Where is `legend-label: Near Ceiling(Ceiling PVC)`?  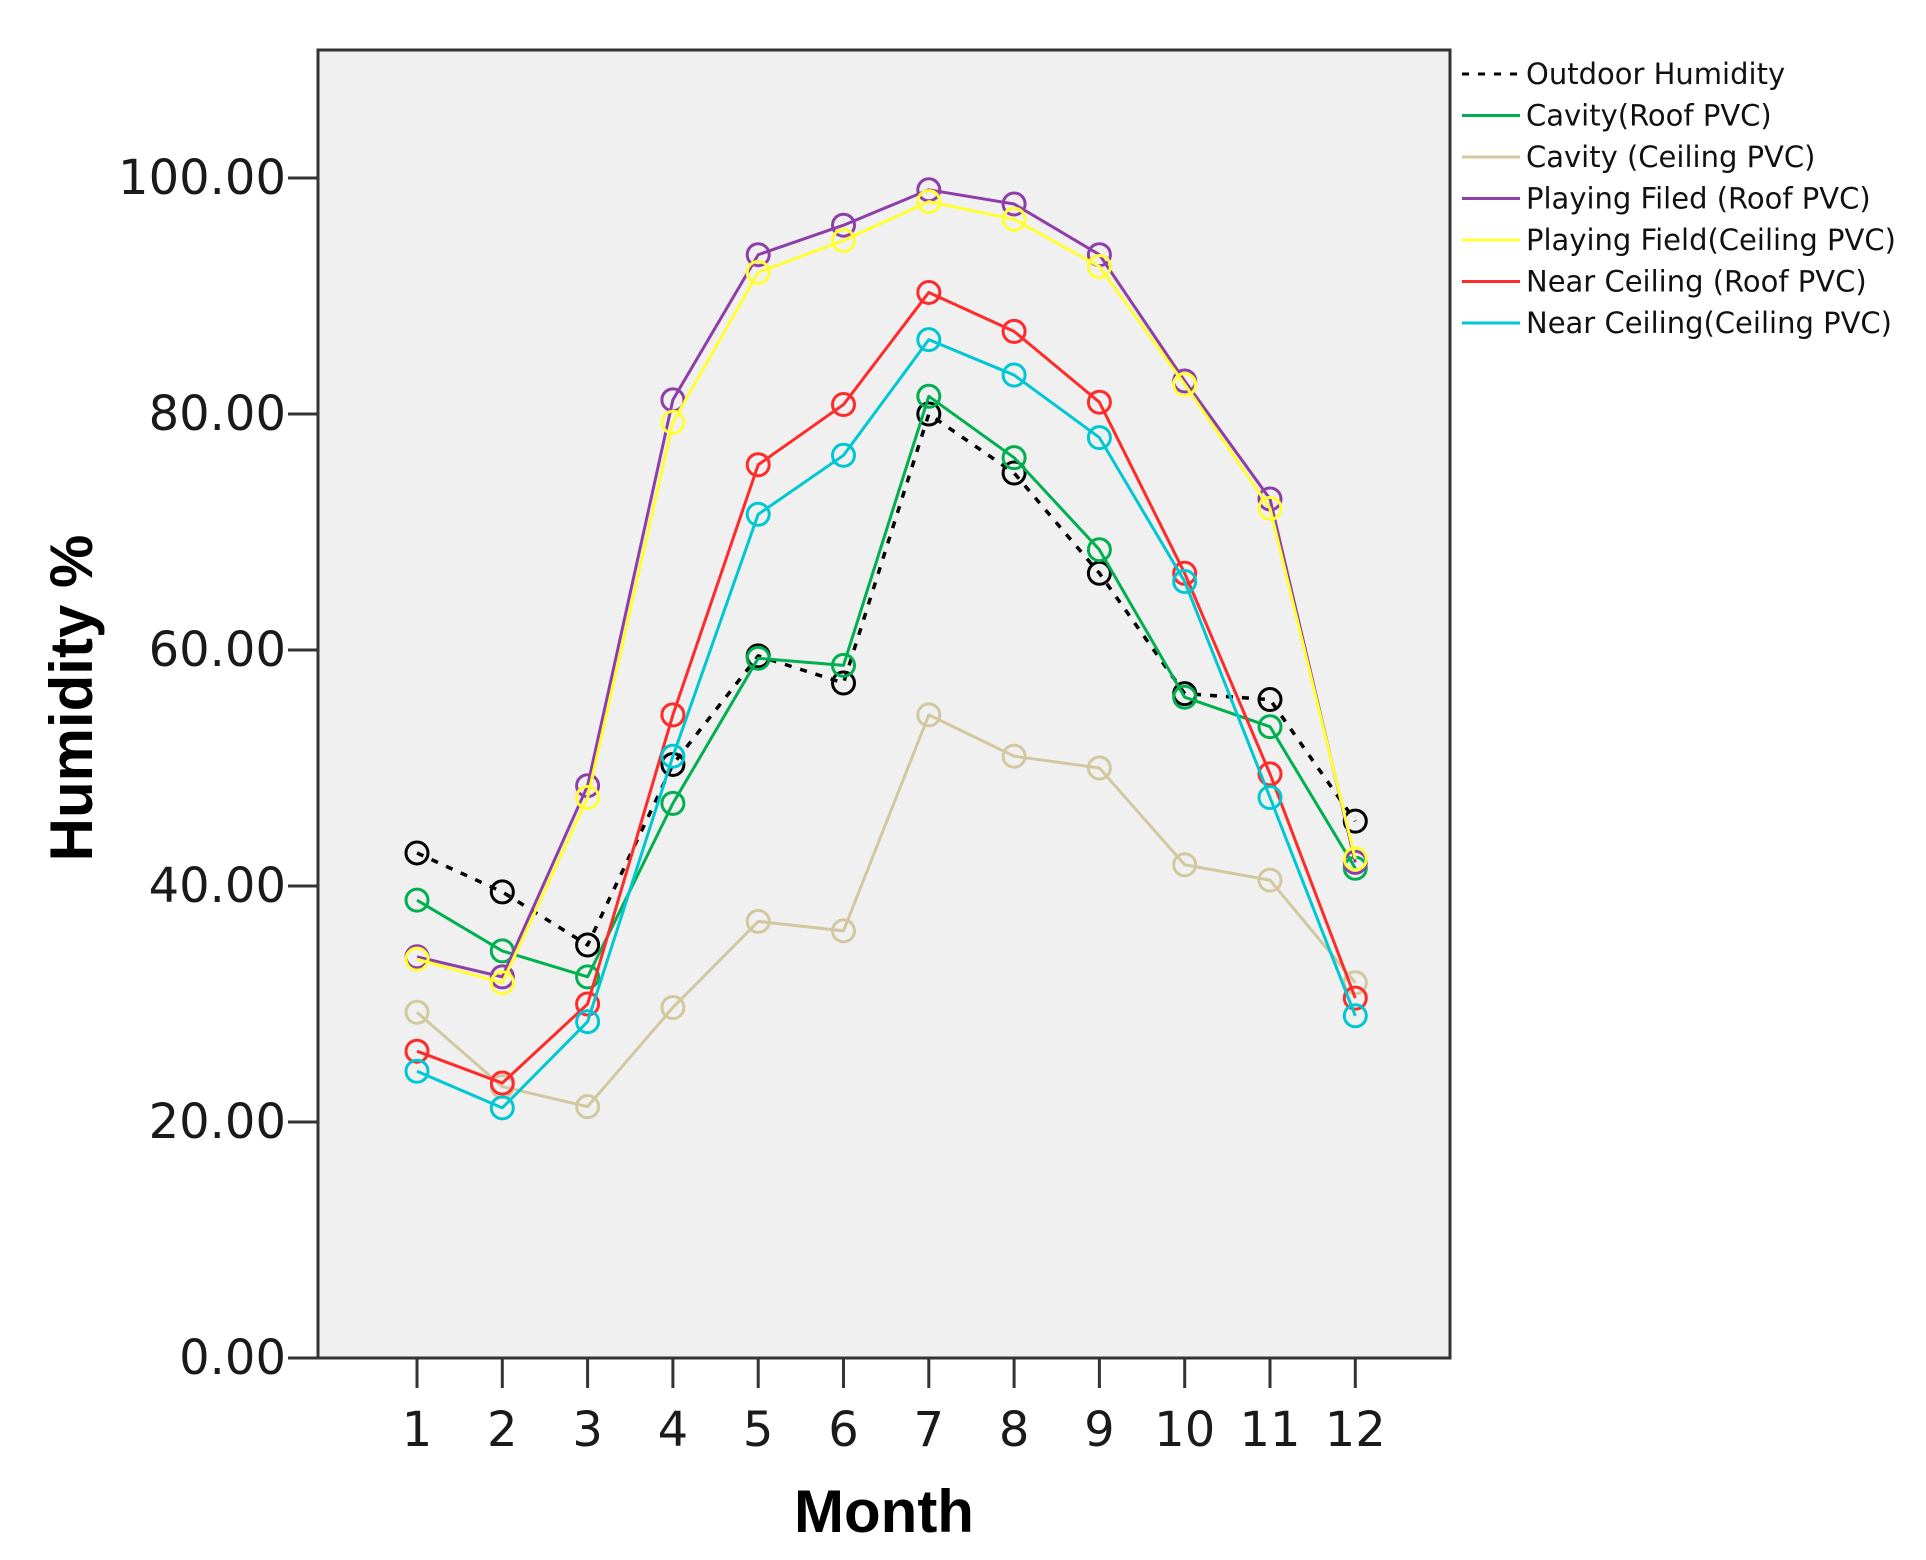 legend-label: Near Ceiling(Ceiling PVC) is located at coordinates (1709, 323).